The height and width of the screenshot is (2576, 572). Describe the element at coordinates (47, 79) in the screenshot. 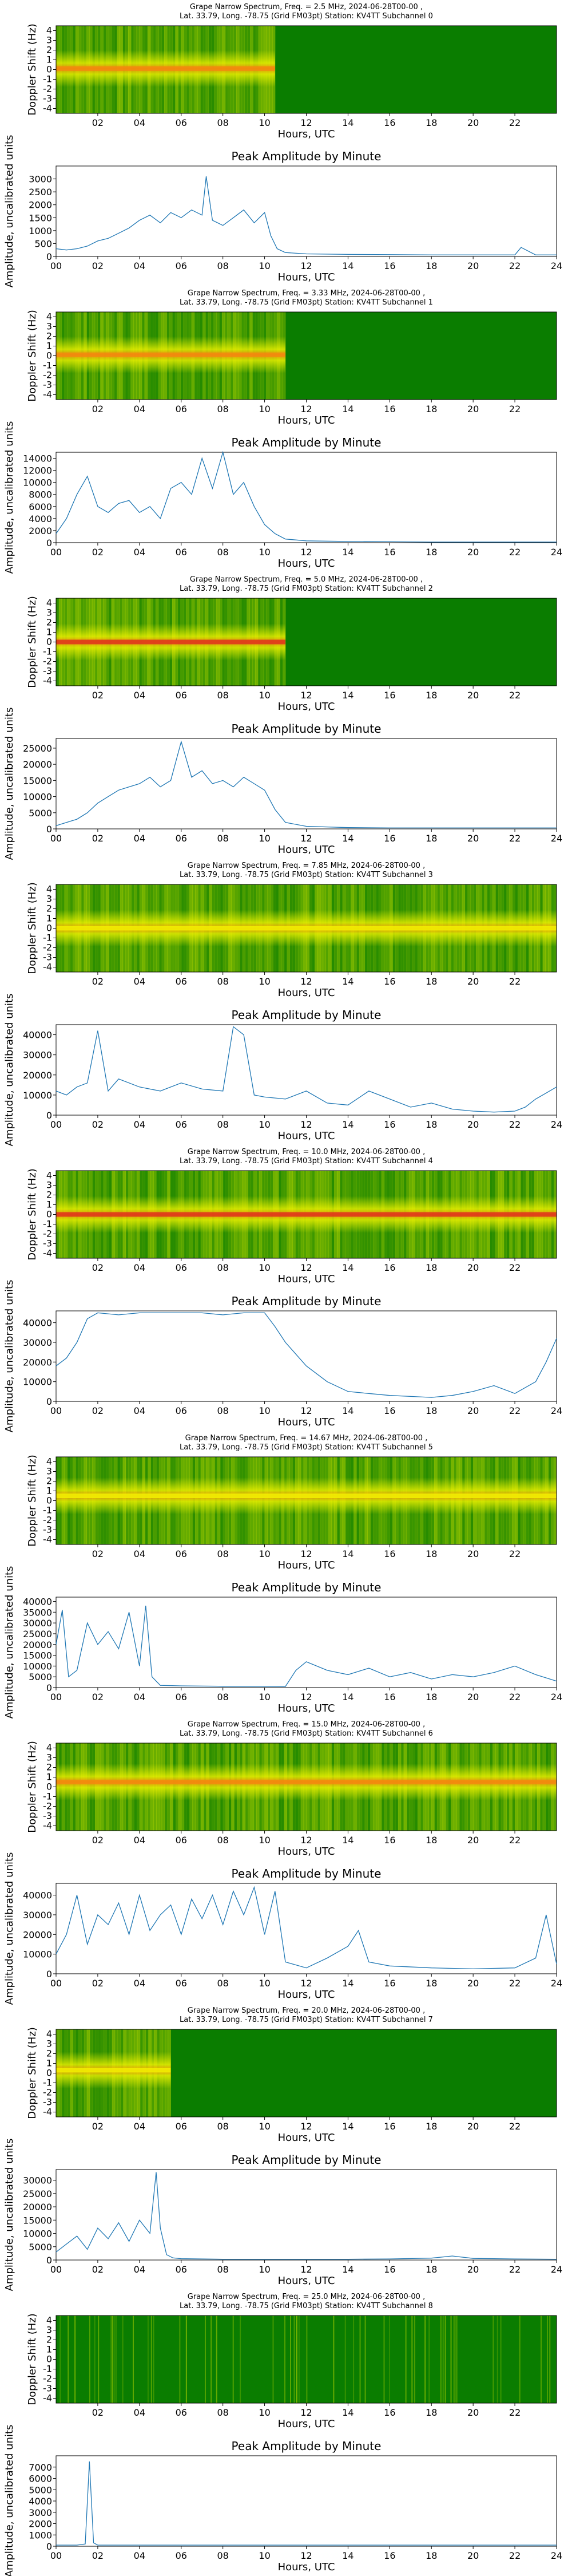

I see `y-tick-label: -1` at that location.